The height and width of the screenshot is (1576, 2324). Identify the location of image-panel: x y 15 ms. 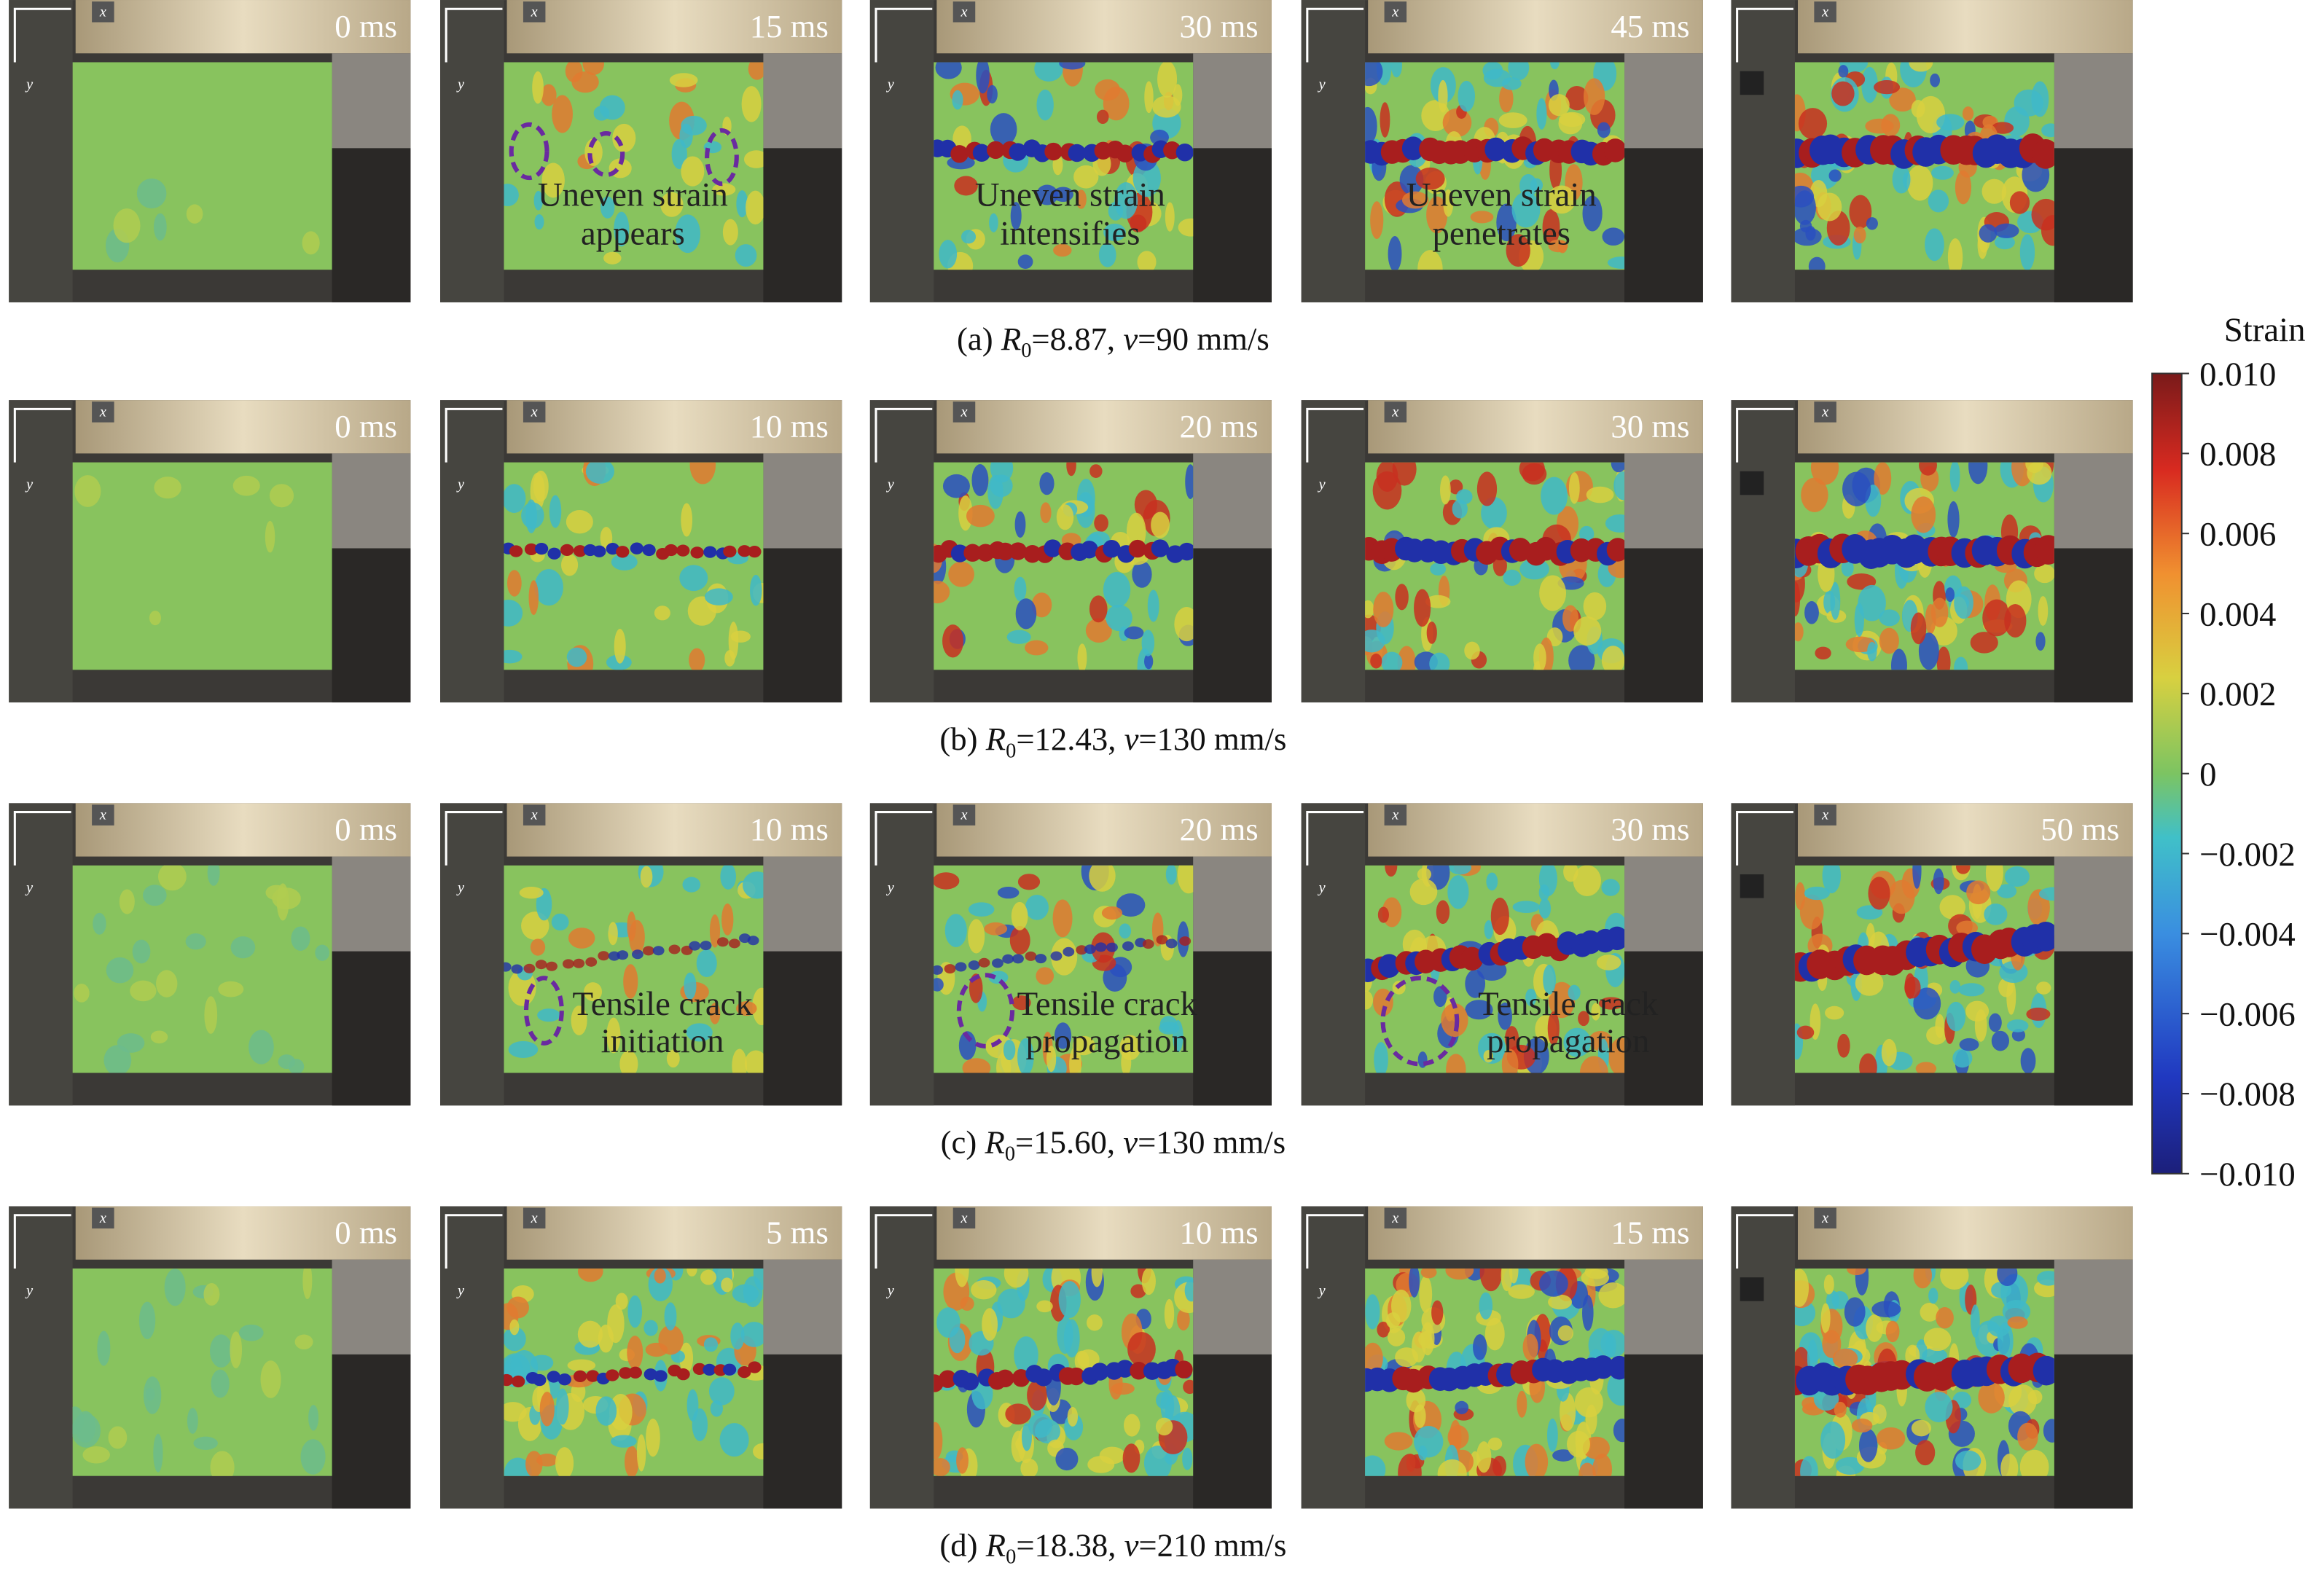
(1502, 1357).